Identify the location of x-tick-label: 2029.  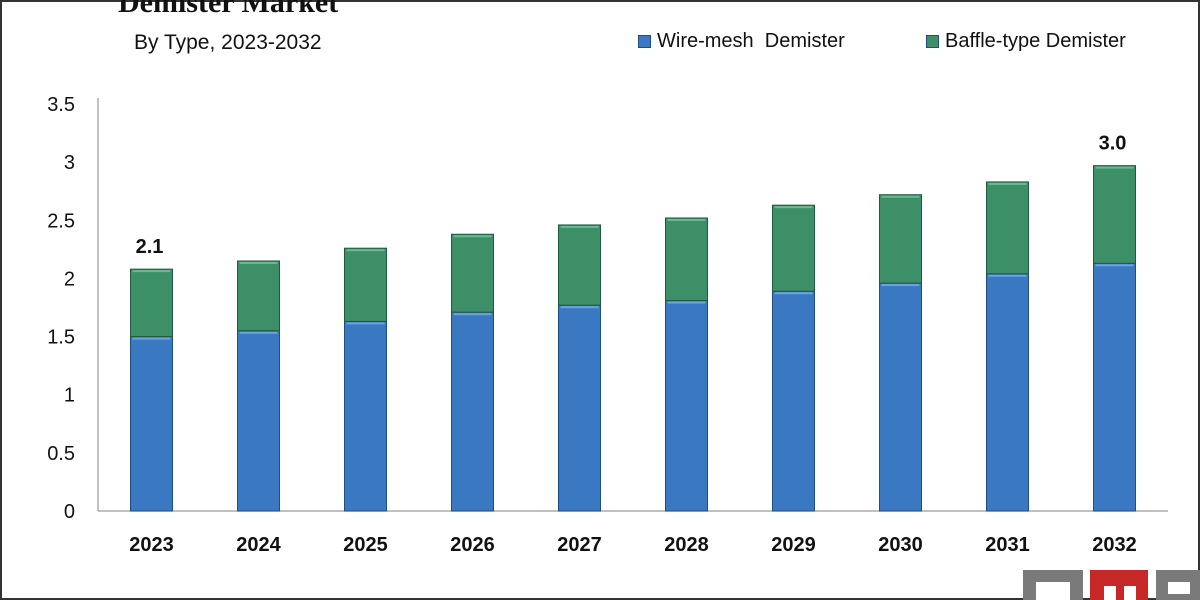
(793, 545).